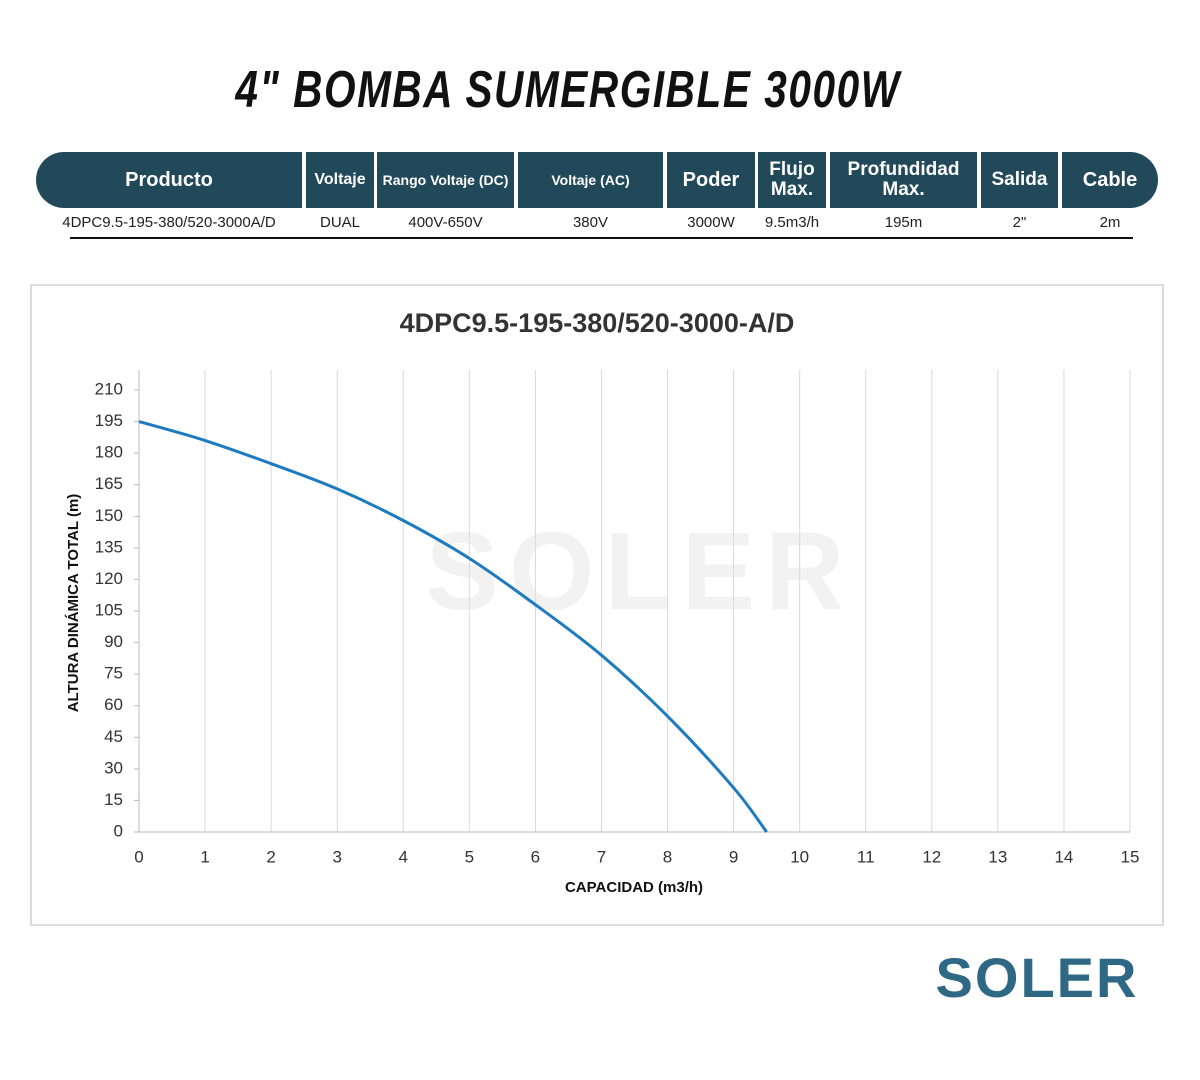 The height and width of the screenshot is (1080, 1200). I want to click on y-tick-label: 120, so click(109, 578).